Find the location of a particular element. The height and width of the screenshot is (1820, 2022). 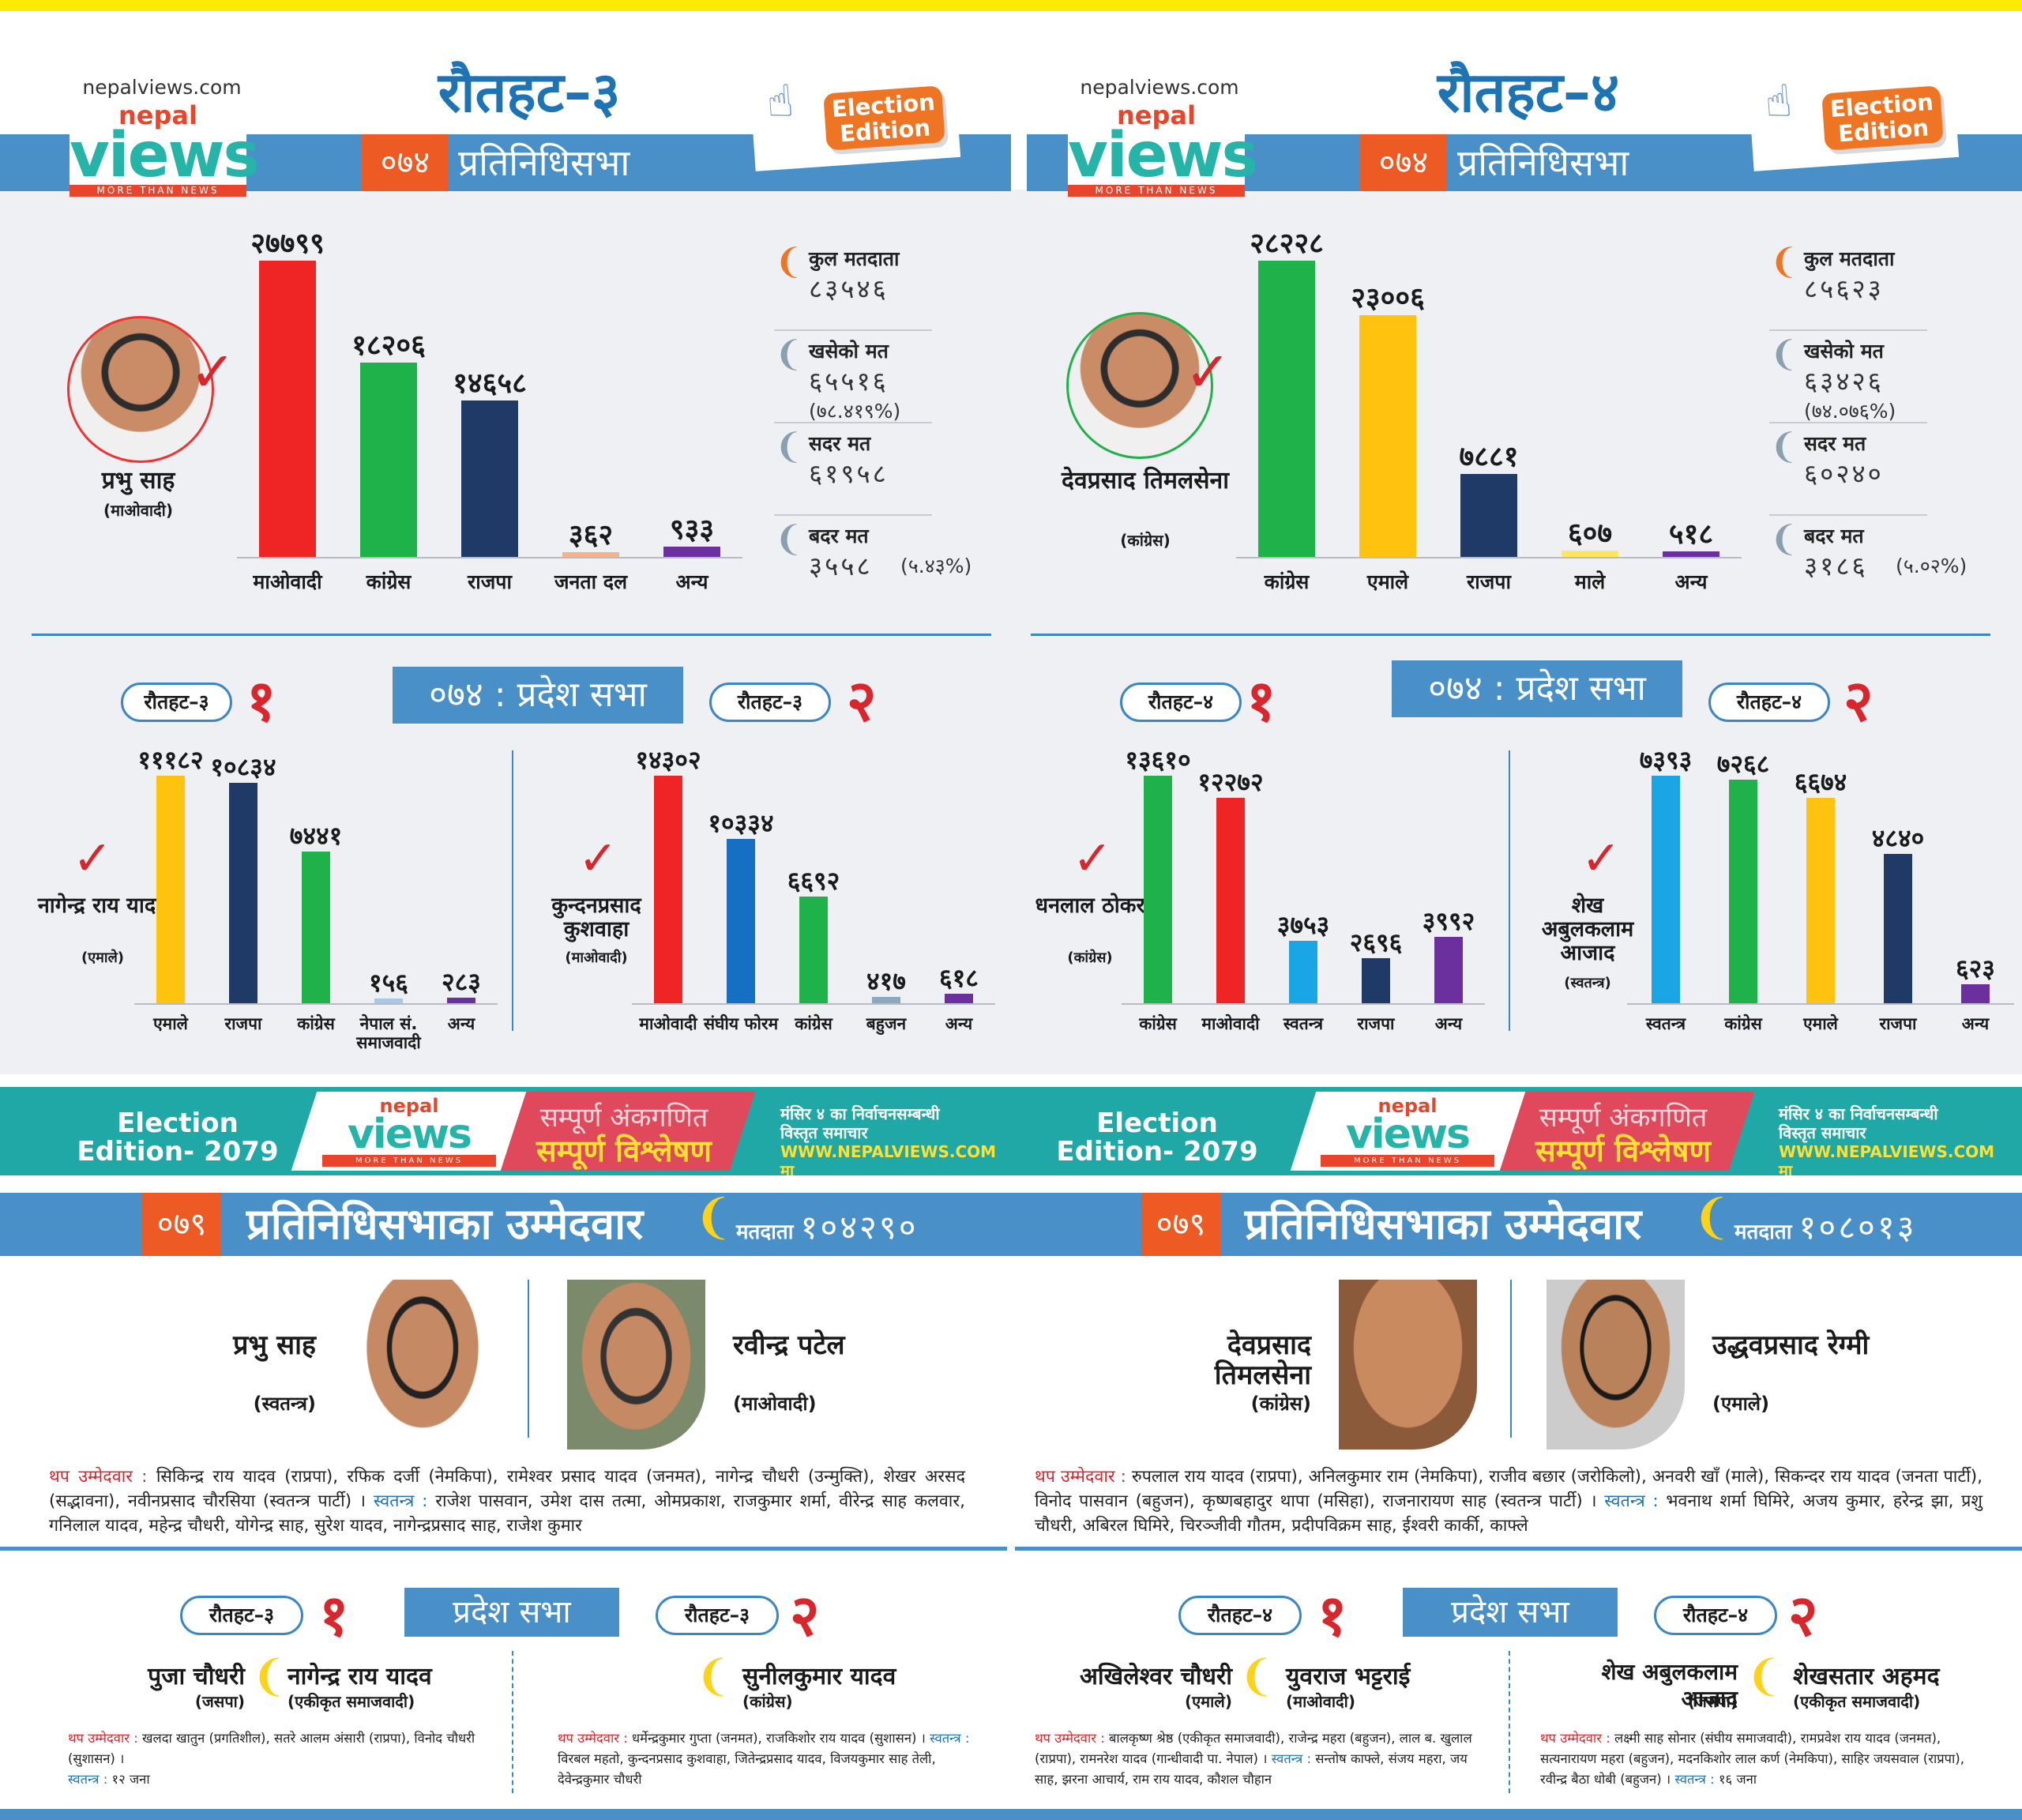

left-p079-2-pill: रौतहट–३ is located at coordinates (717, 1615).